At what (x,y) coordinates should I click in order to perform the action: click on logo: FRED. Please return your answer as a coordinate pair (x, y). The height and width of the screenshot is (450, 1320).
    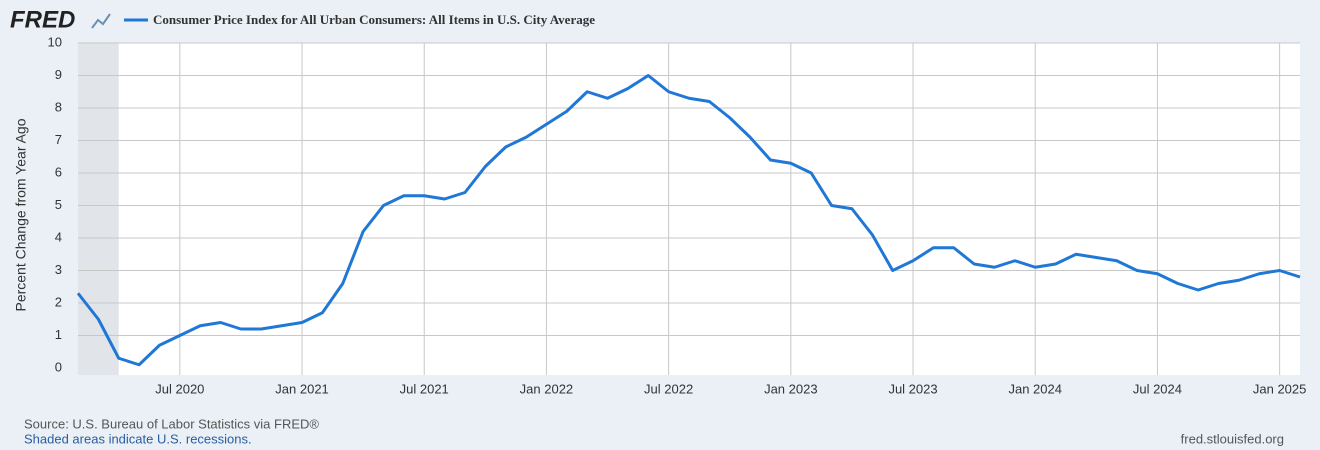
    Looking at the image, I should click on (42, 19).